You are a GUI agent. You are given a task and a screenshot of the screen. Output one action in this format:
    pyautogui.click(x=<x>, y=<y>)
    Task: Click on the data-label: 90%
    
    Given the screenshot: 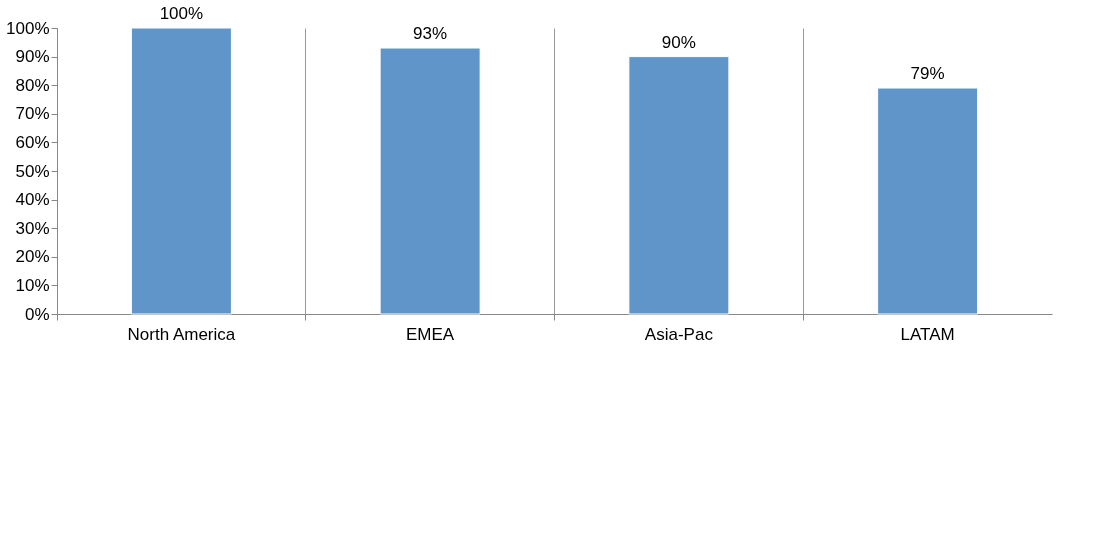 What is the action you would take?
    pyautogui.click(x=678, y=42)
    